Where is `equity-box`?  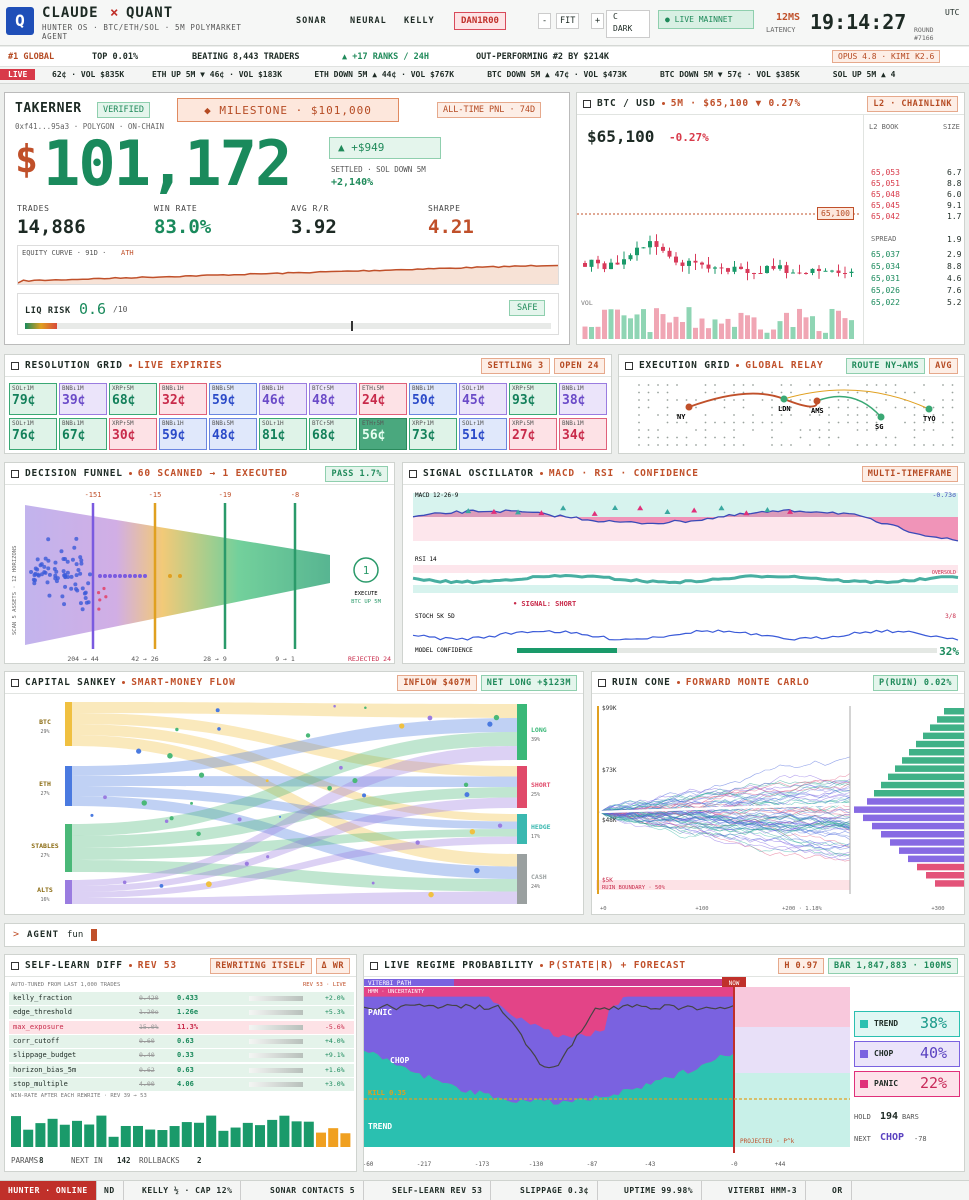
equity-box is located at coordinates (288, 265).